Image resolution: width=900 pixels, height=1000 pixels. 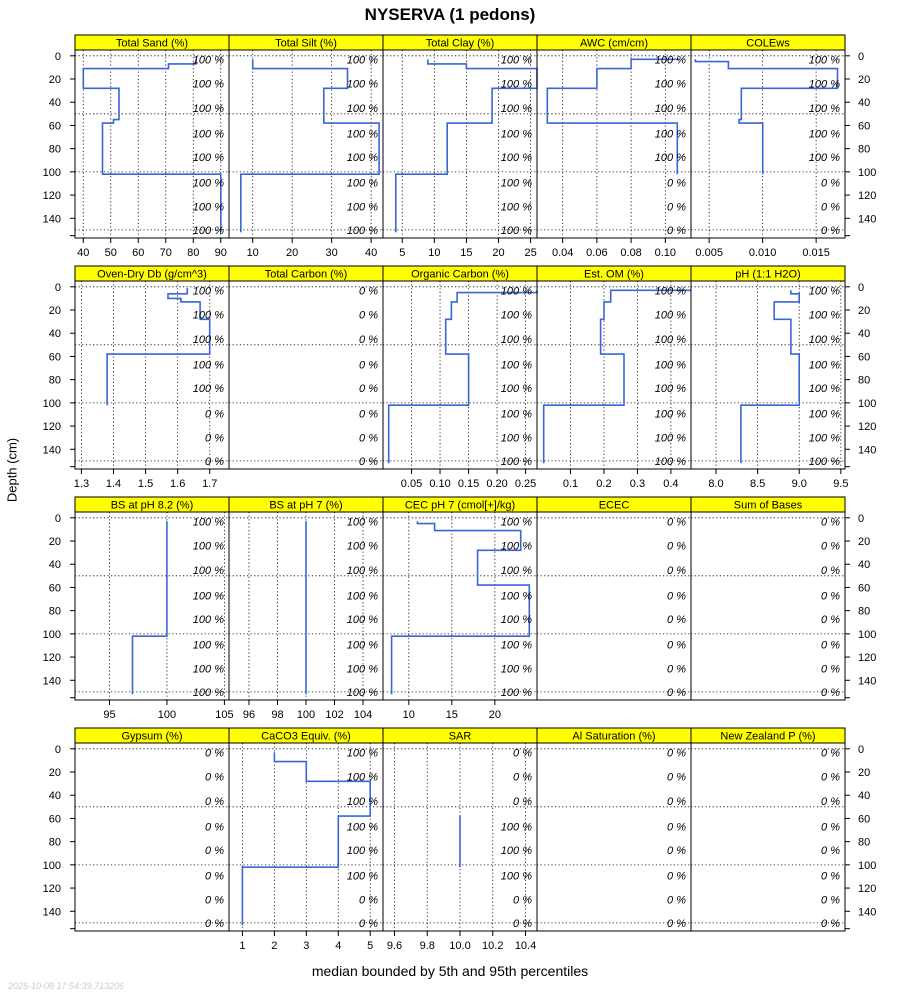 What do you see at coordinates (221, 253) in the screenshot?
I see `x-tick-label: 90` at bounding box center [221, 253].